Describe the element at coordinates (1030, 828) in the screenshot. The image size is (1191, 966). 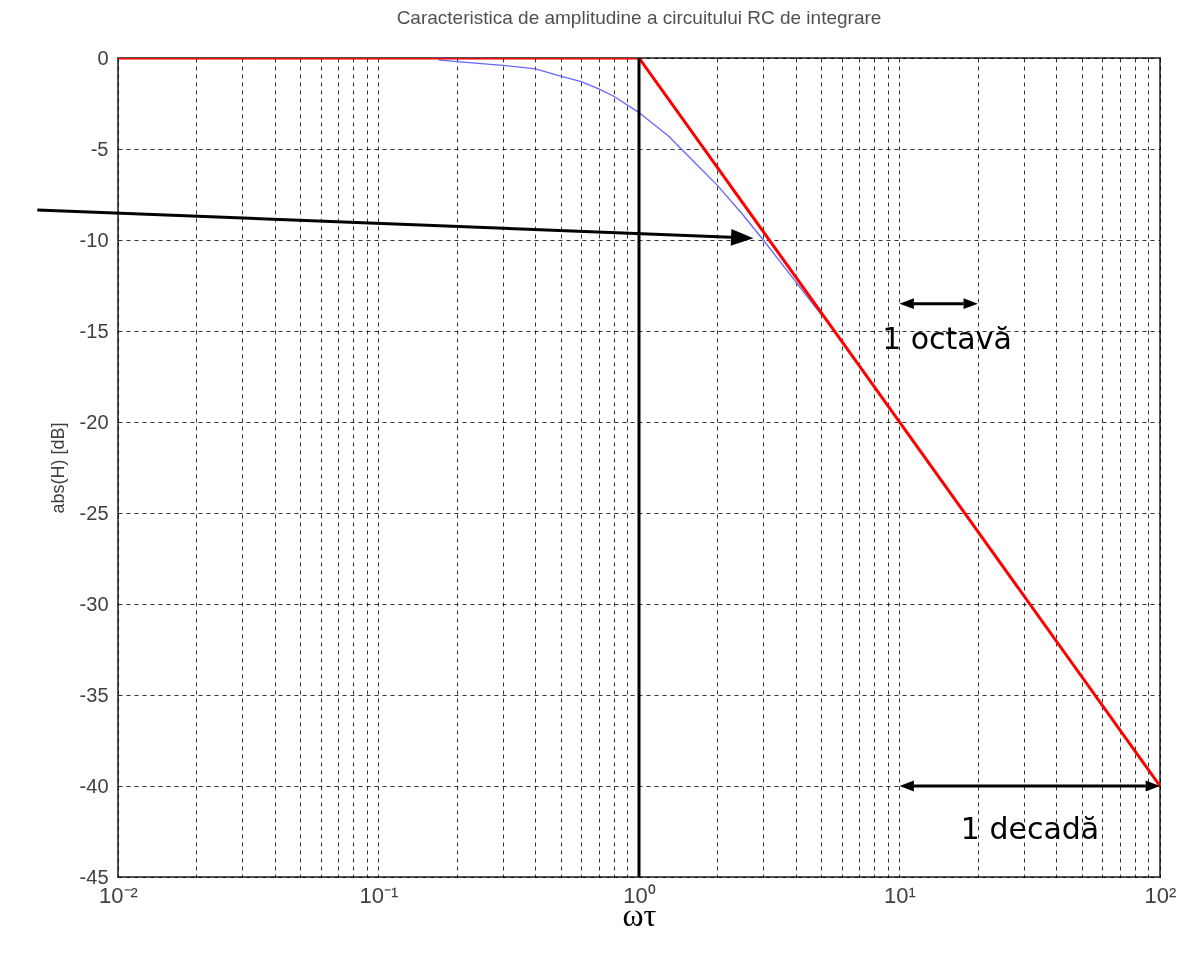
I see `annotation: 1 decadă` at that location.